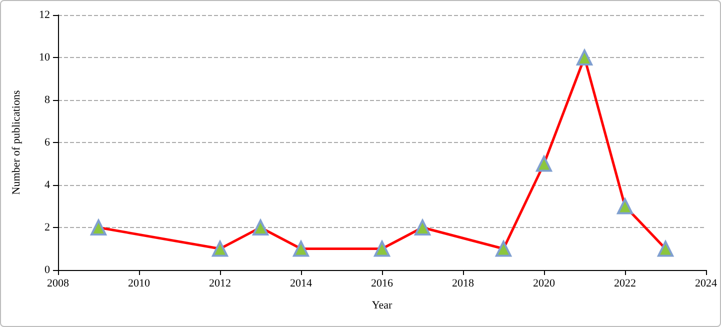 This screenshot has height=327, width=721. What do you see at coordinates (47, 142) in the screenshot?
I see `y-tick-label: 6` at bounding box center [47, 142].